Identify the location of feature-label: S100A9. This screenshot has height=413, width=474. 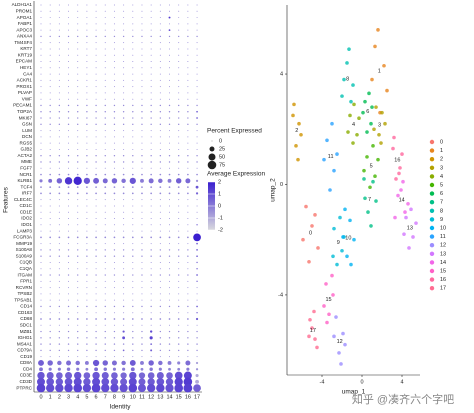
(24, 255).